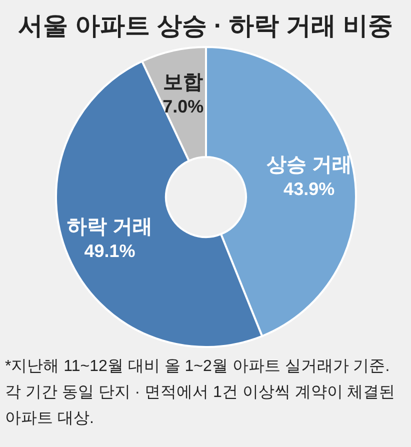 The height and width of the screenshot is (447, 411). What do you see at coordinates (110, 251) in the screenshot?
I see `data-label: 49.1%` at bounding box center [110, 251].